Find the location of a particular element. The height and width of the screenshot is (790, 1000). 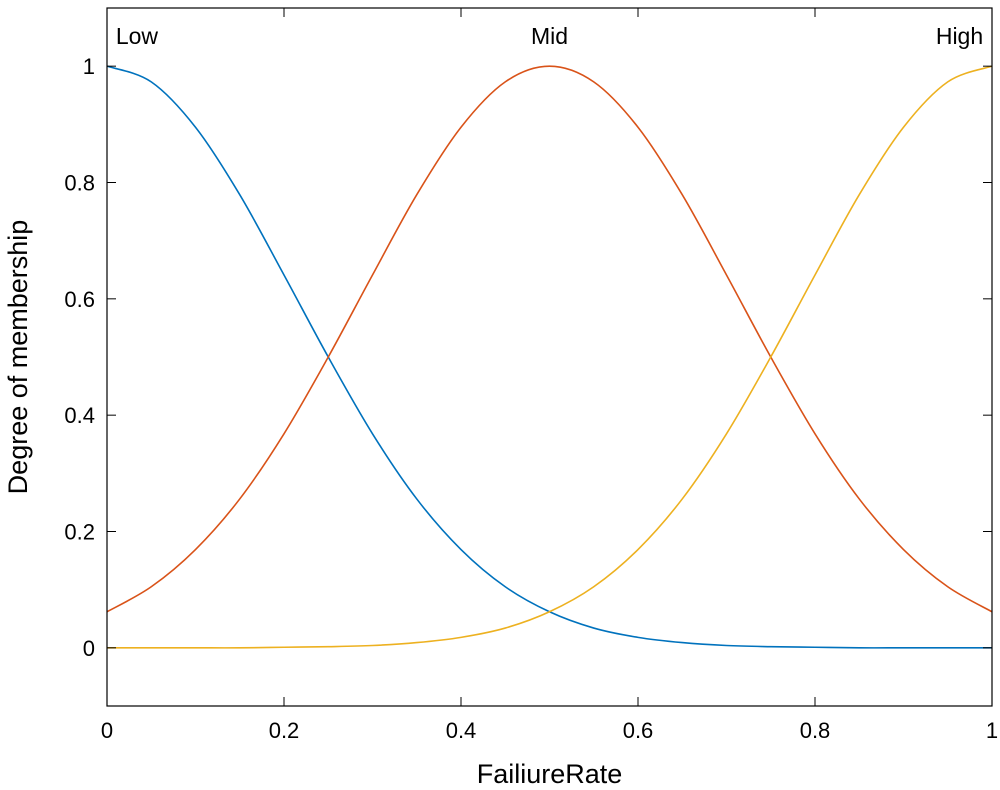

x-tick-label: 0 is located at coordinates (107, 730).